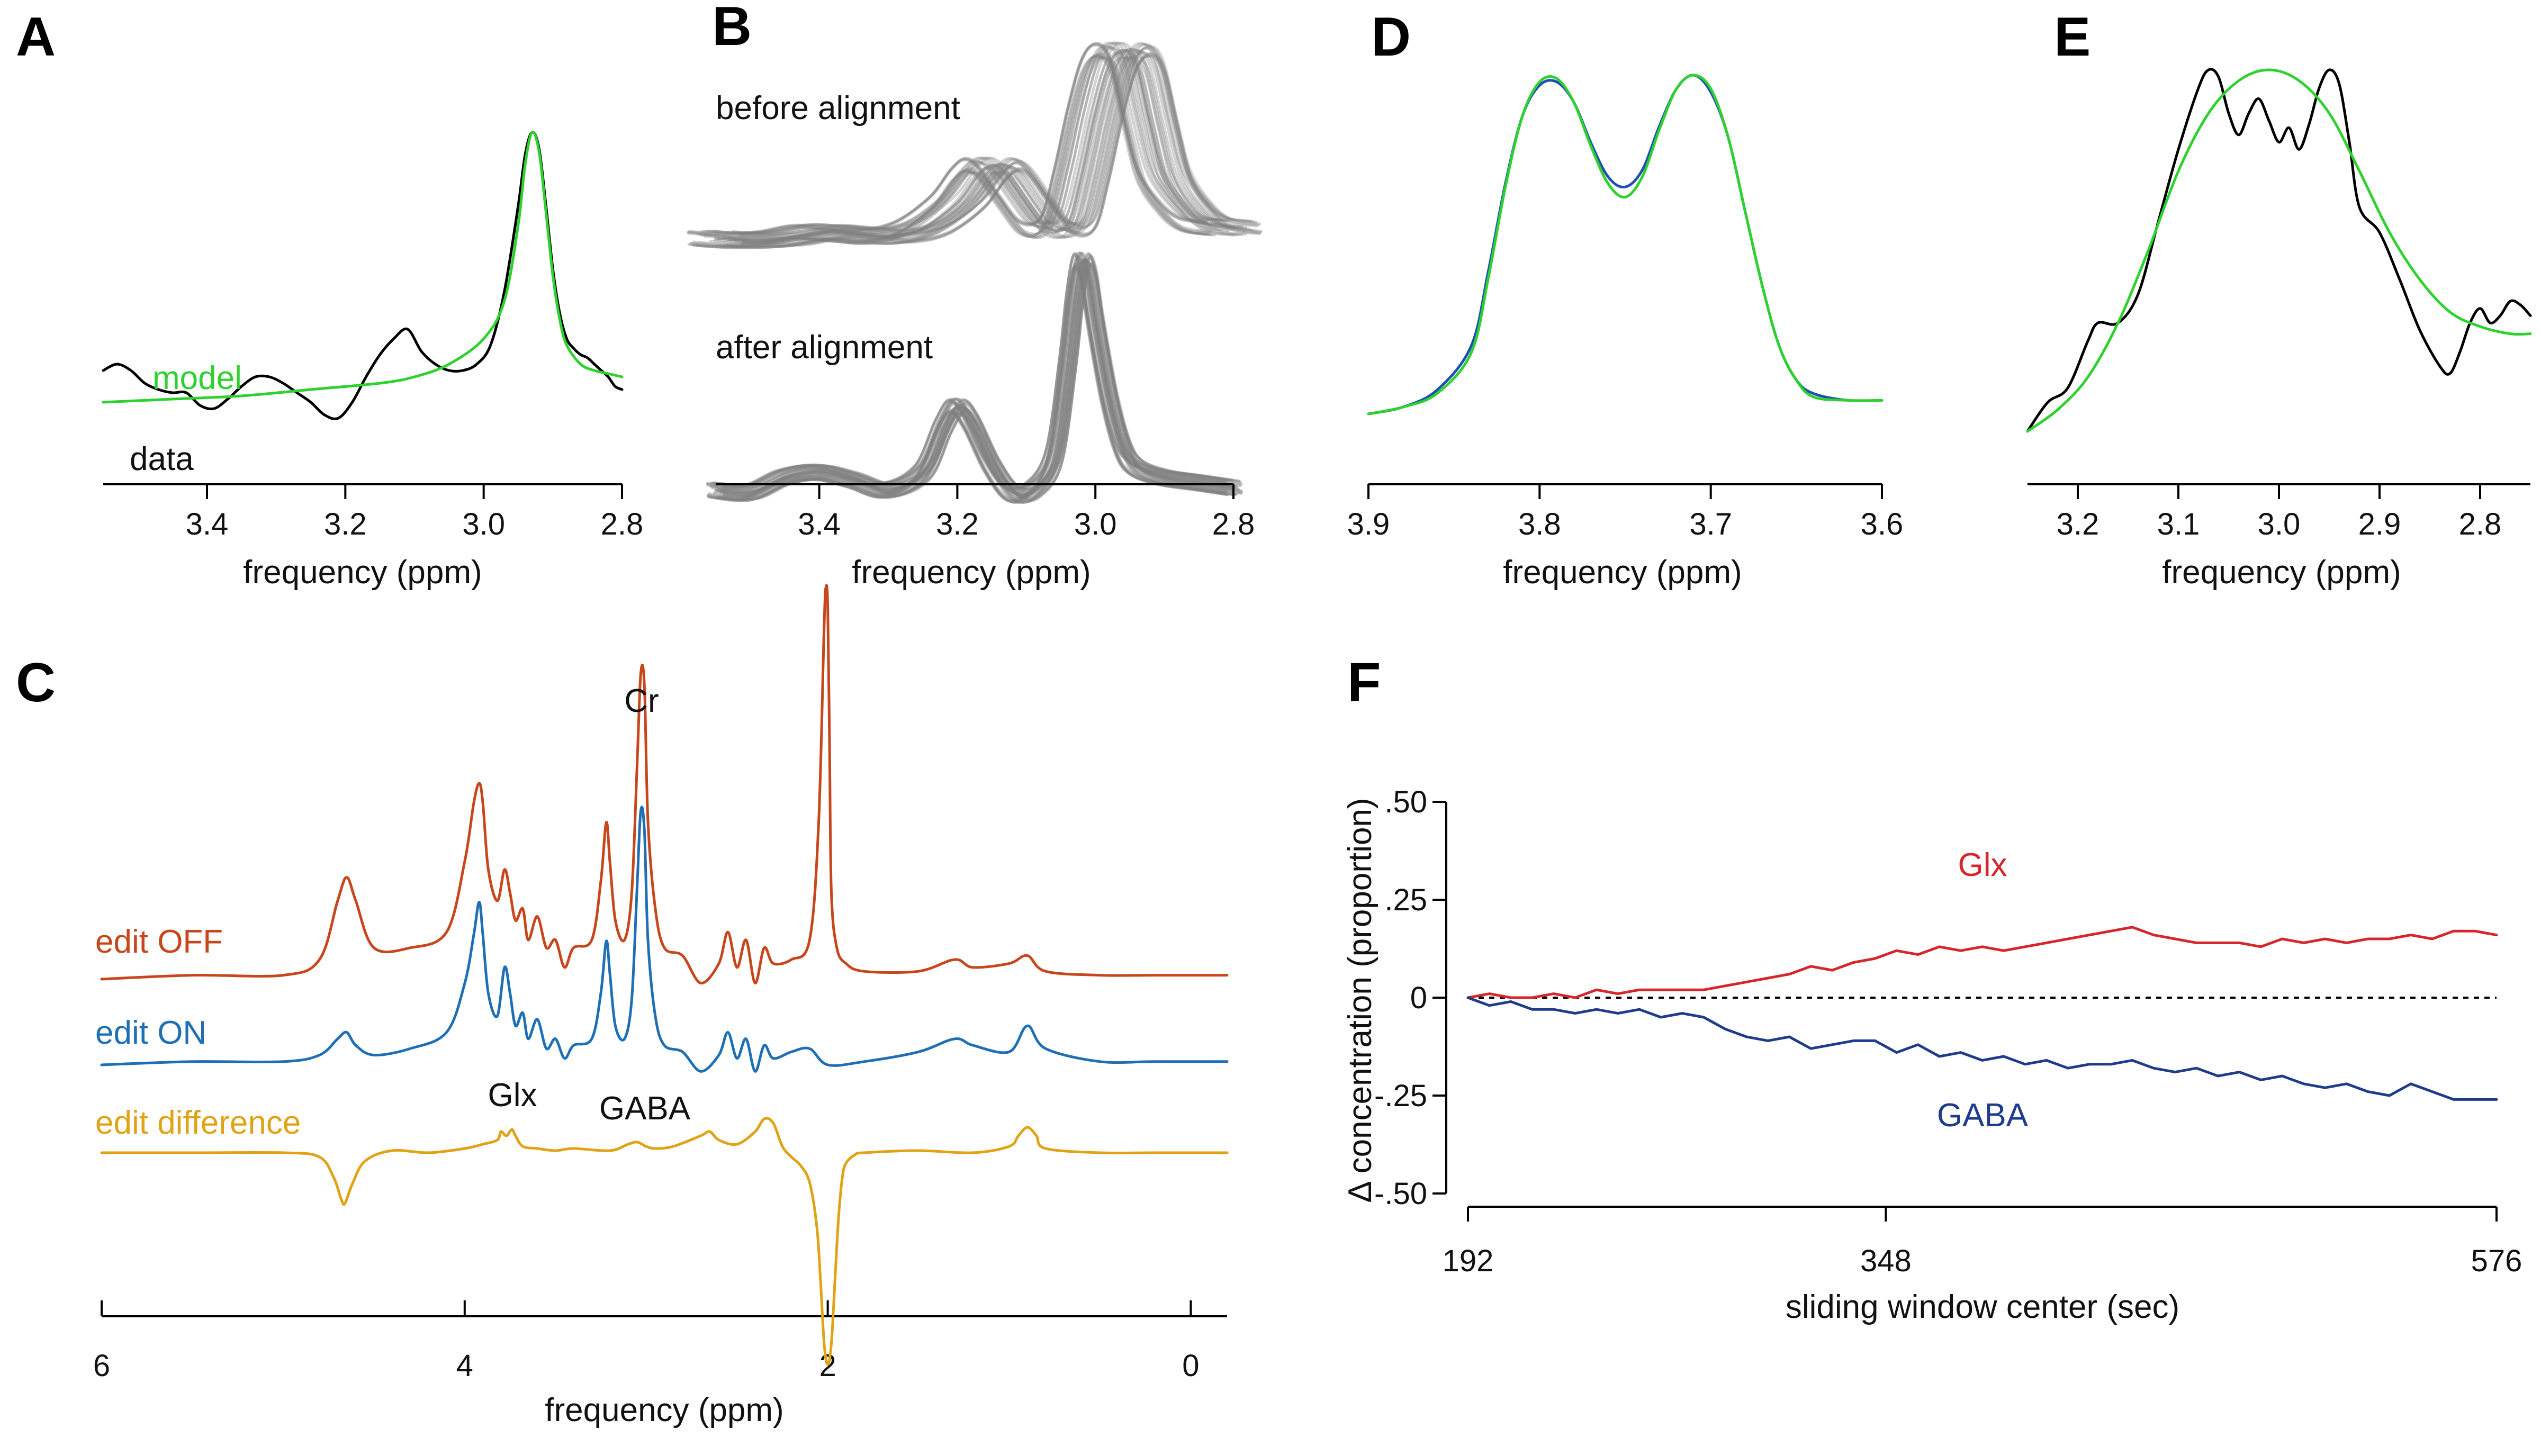 The width and height of the screenshot is (2541, 1456). What do you see at coordinates (1983, 1307) in the screenshot?
I see `panel-f-xlabel: sliding window center (sec)` at bounding box center [1983, 1307].